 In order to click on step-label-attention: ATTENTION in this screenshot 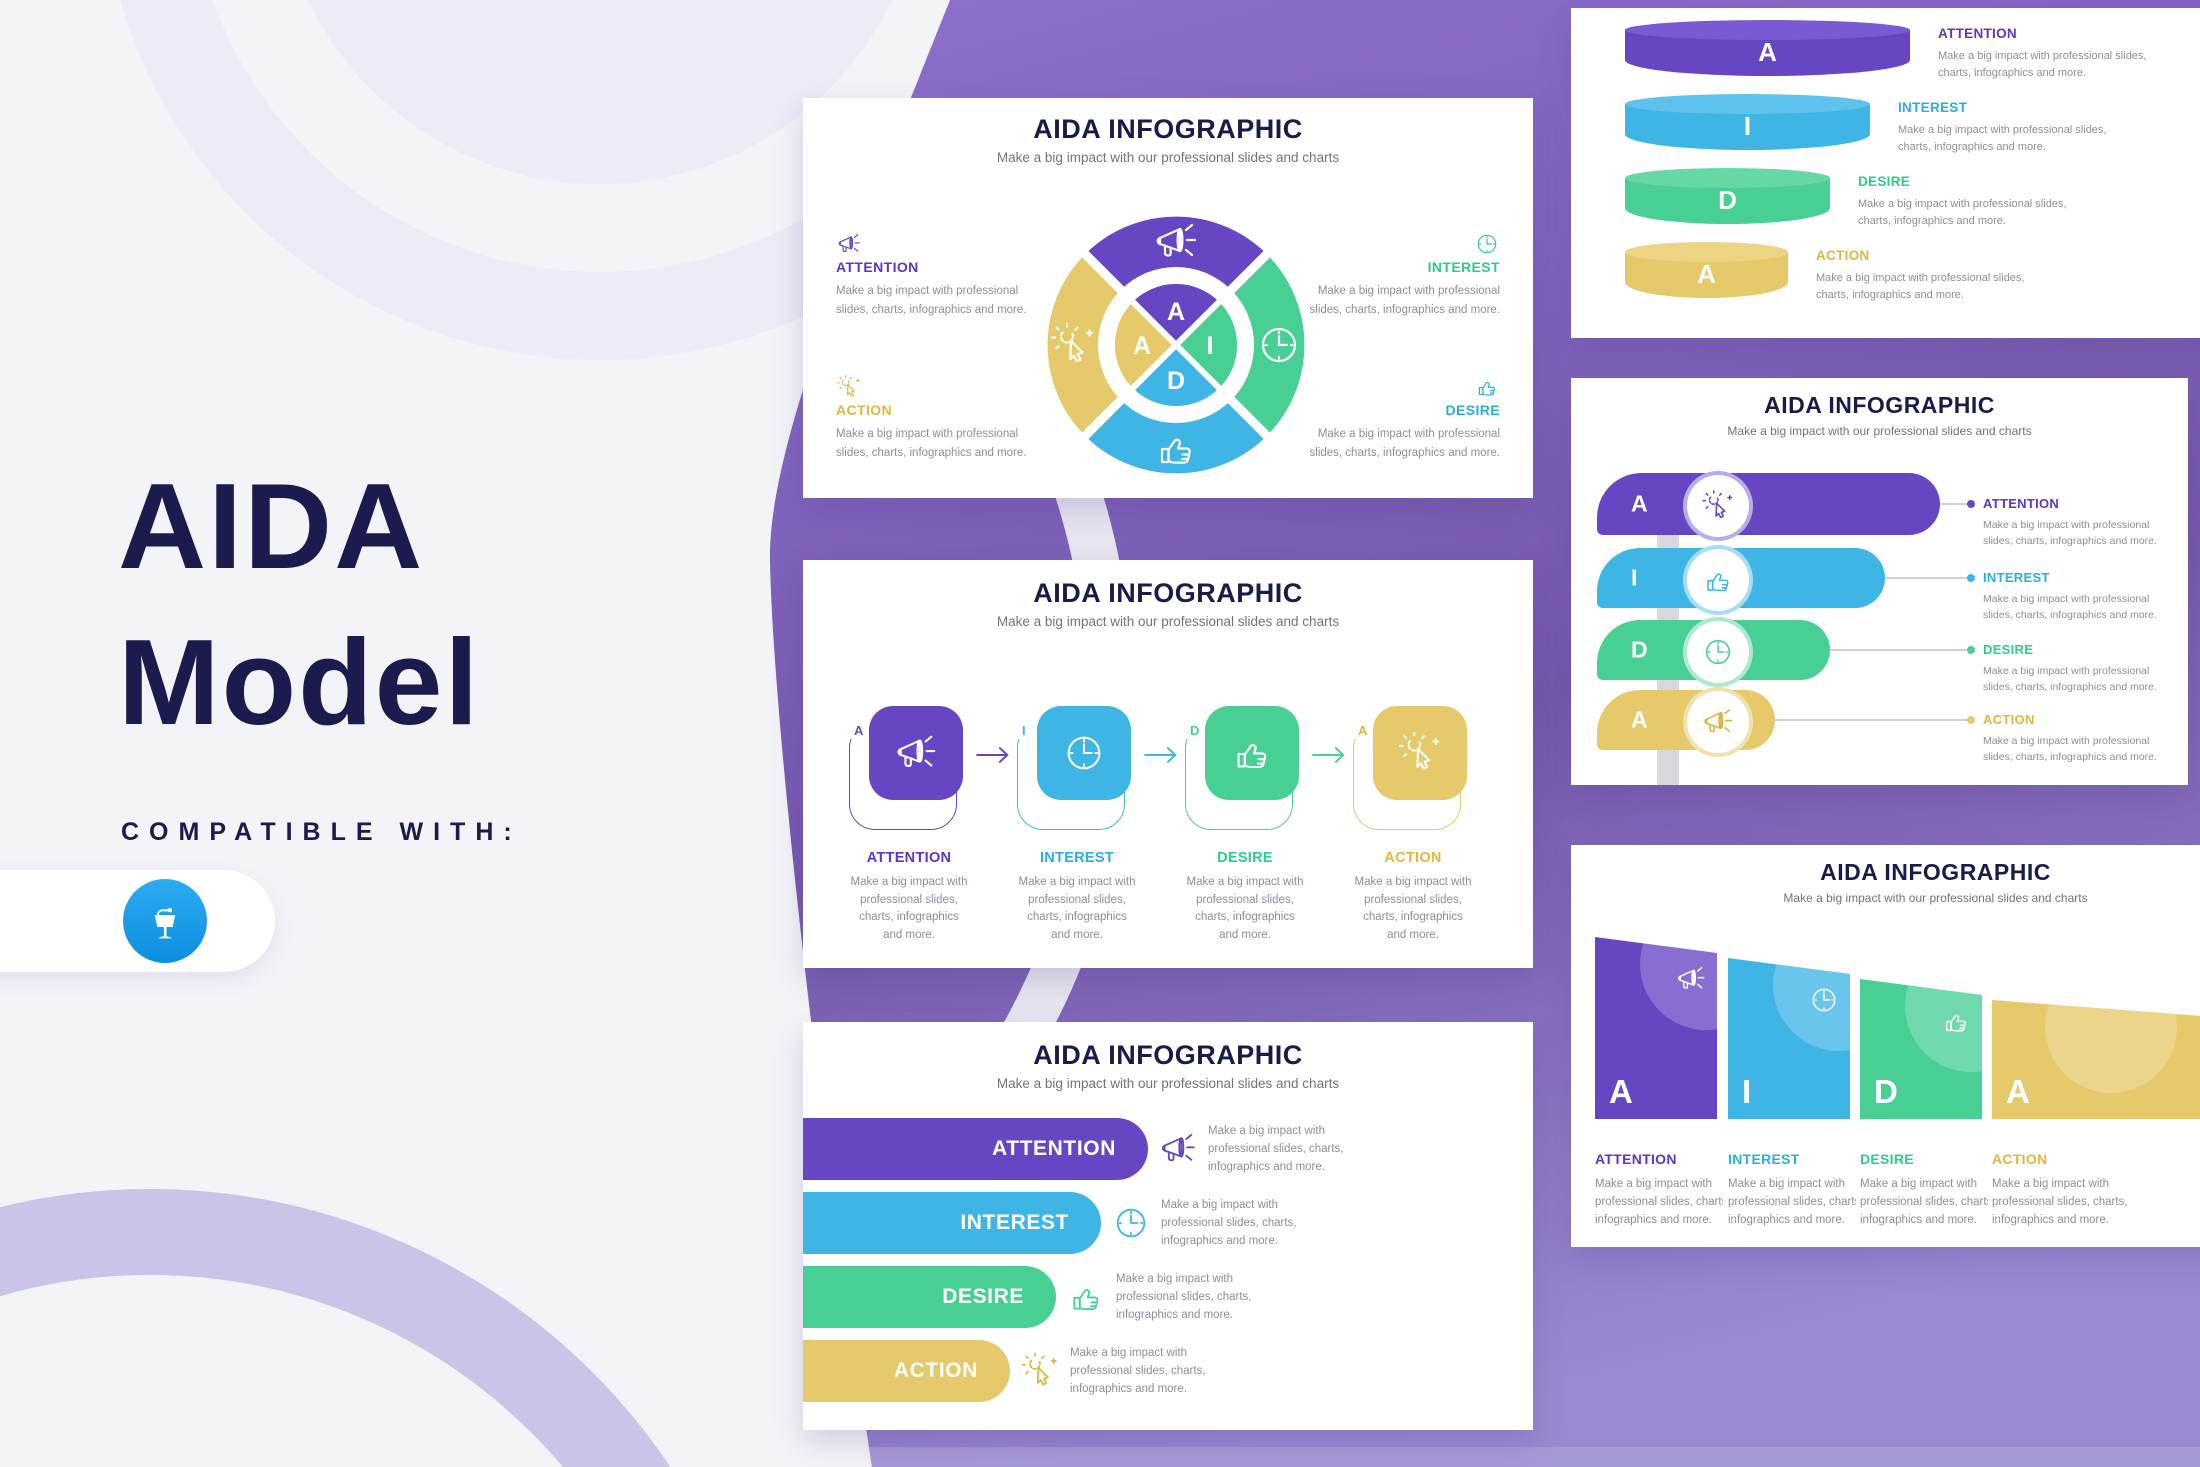, I will do `click(909, 858)`.